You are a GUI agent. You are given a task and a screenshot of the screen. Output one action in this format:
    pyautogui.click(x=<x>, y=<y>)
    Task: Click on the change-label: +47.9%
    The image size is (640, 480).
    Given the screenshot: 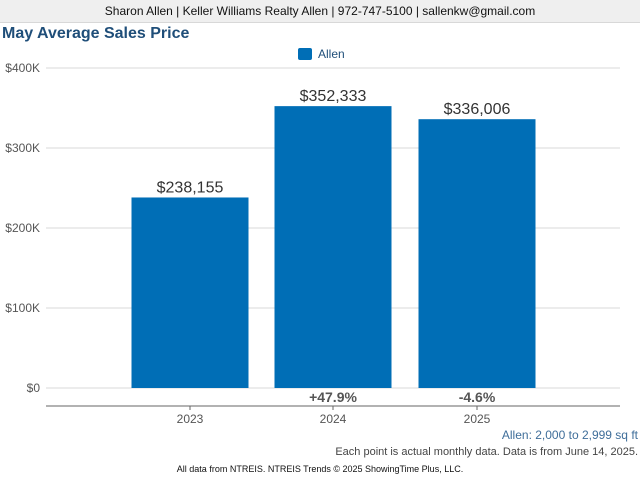 What is the action you would take?
    pyautogui.click(x=333, y=397)
    